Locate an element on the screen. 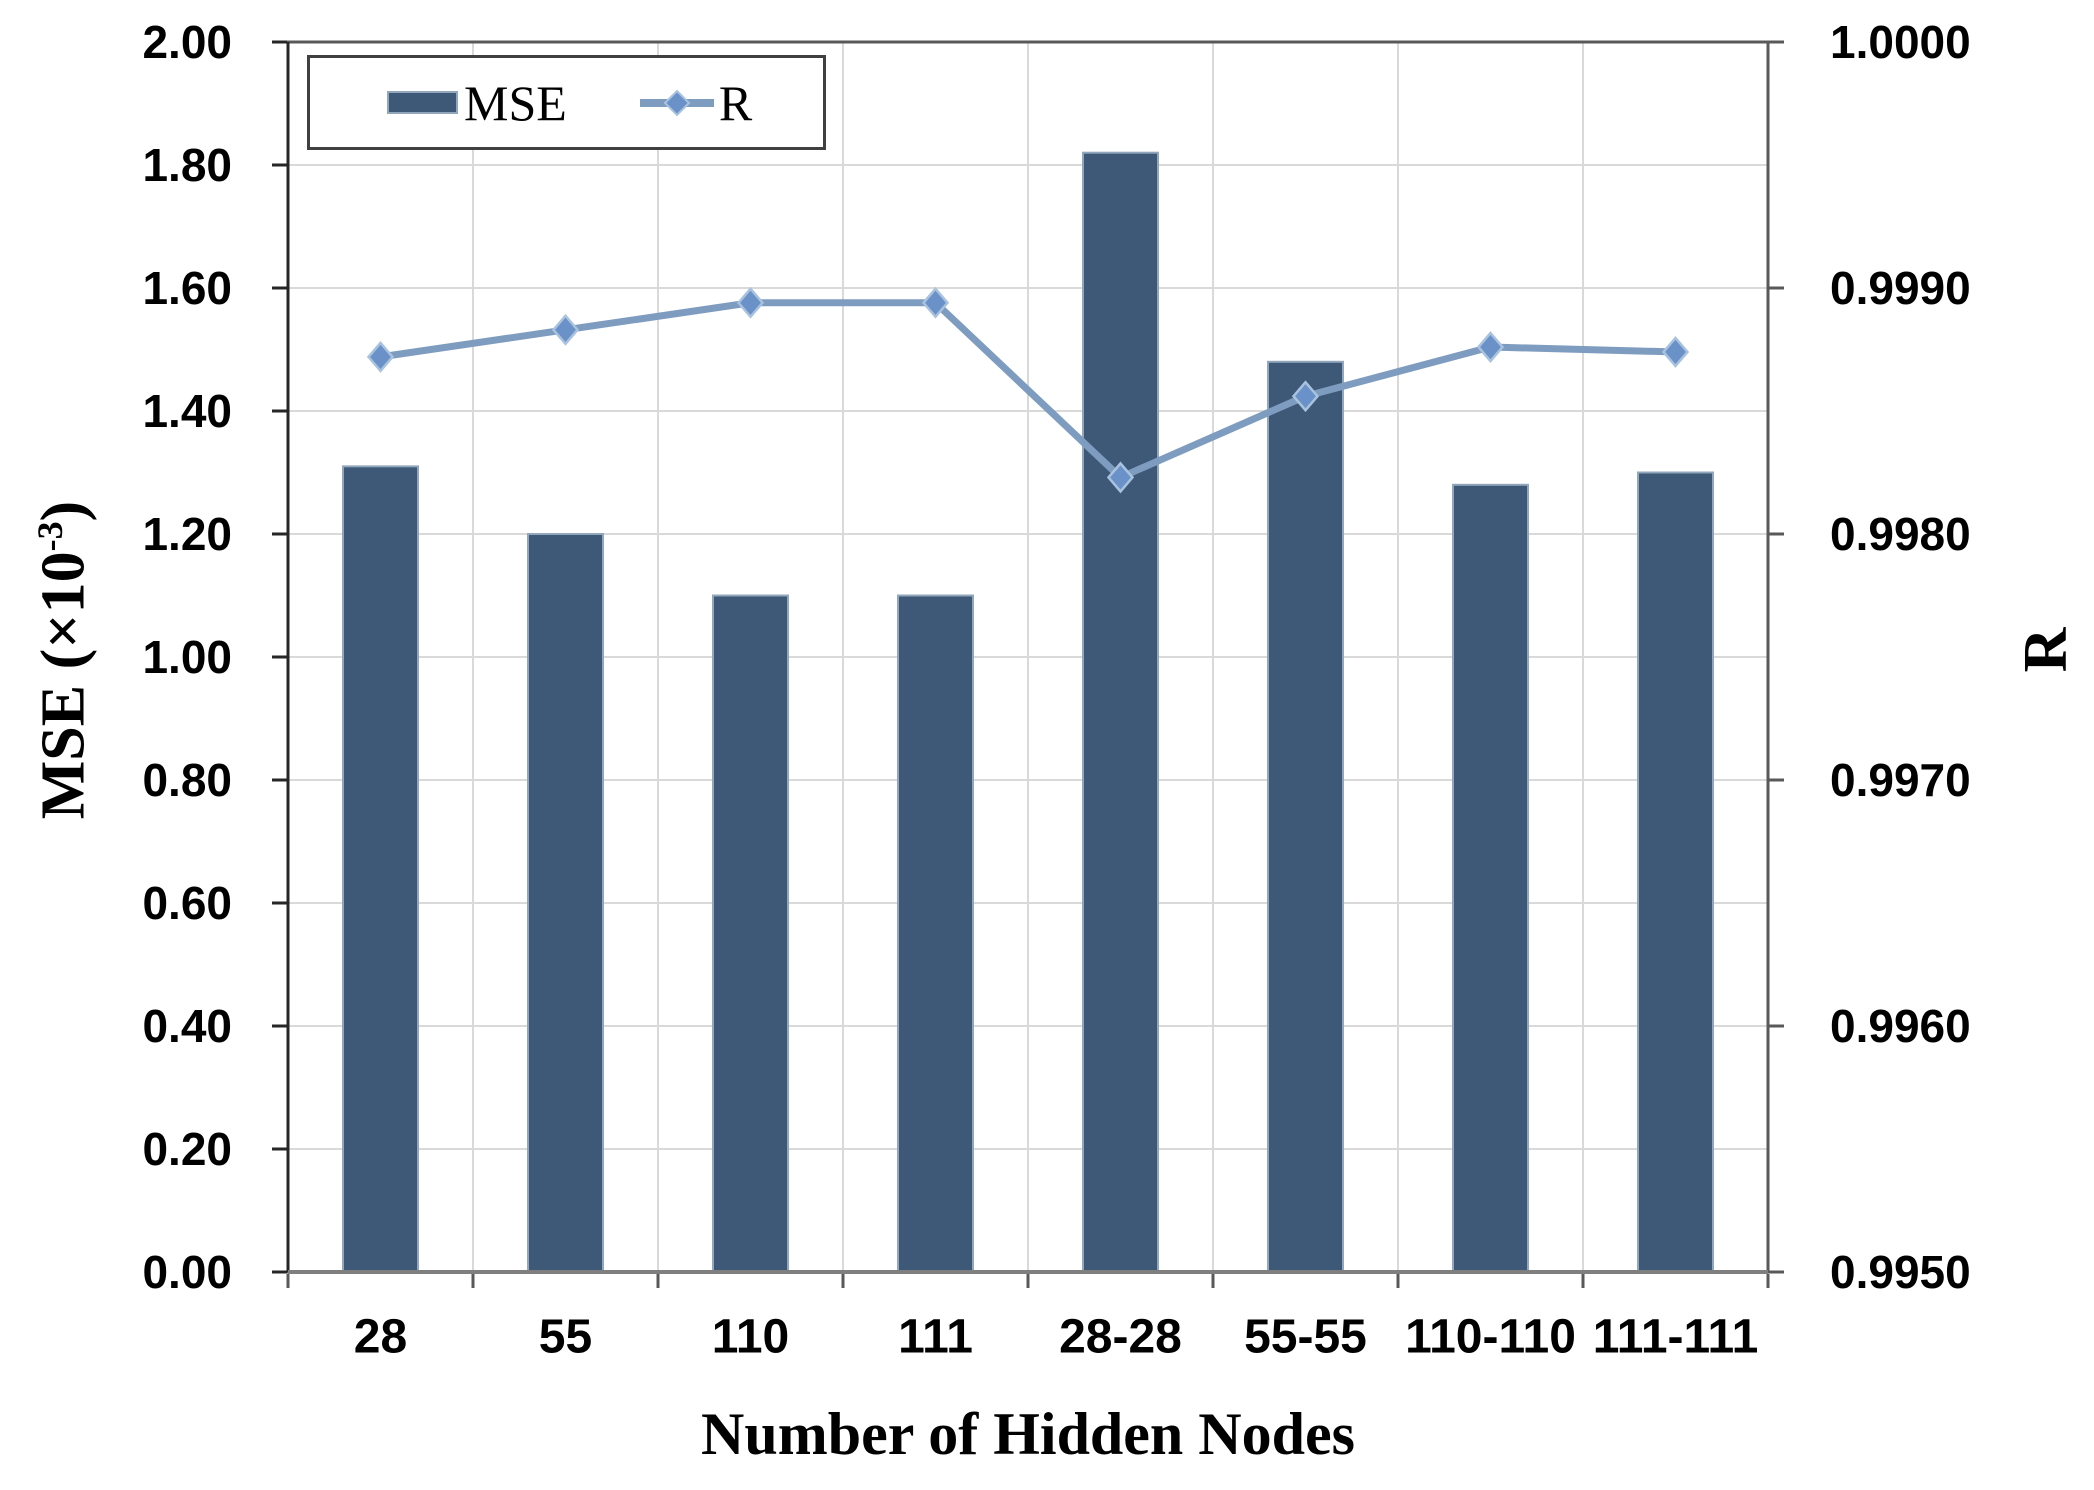  left-tick-label-0.40: 0.40 is located at coordinates (187, 1026).